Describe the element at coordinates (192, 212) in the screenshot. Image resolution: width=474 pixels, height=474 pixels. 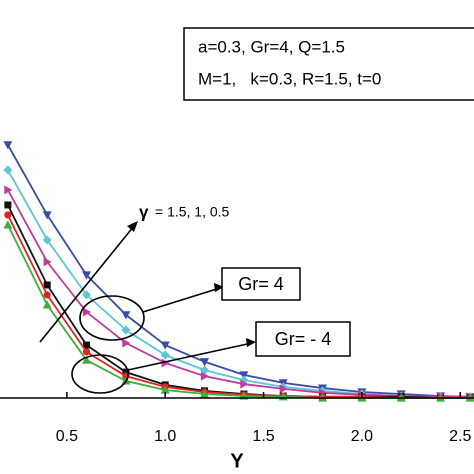
I see `gamma-label: = 1.5, 1, 0.5` at that location.